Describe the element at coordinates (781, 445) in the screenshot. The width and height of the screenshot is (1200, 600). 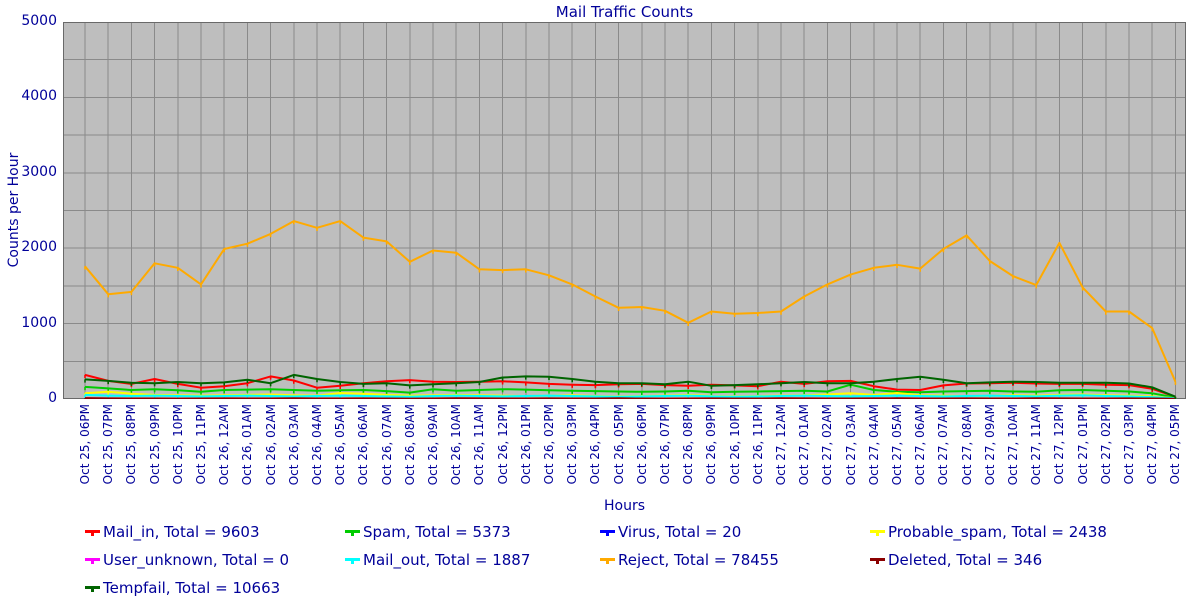
I see `x-tick-label: Oct 27, 12AM` at that location.